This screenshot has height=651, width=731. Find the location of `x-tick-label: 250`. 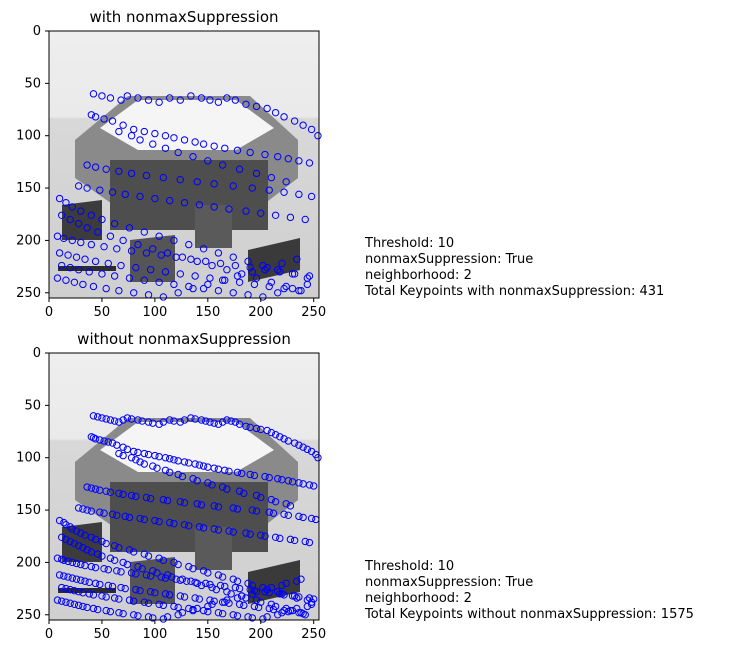

x-tick-label: 250 is located at coordinates (313, 312).